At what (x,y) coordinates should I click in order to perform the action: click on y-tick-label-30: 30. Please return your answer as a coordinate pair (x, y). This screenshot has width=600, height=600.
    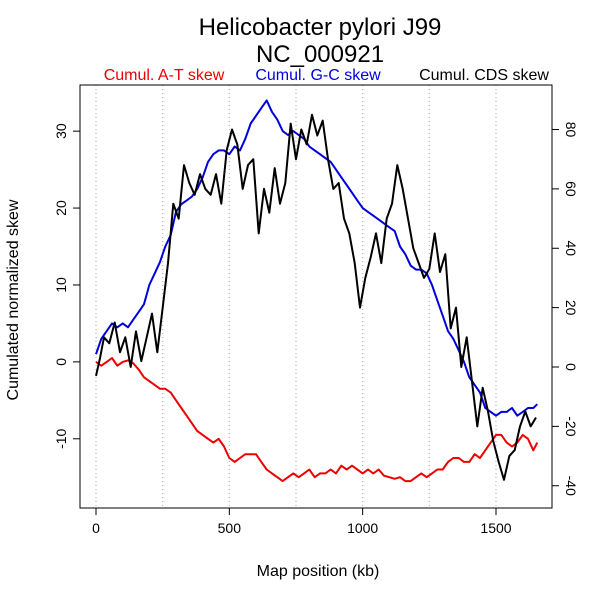
    Looking at the image, I should click on (61, 131).